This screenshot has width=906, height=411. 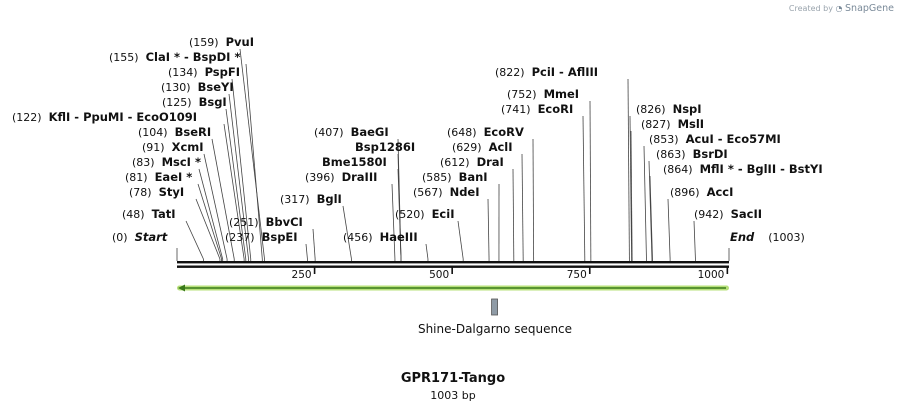 I want to click on enzyme-label: (251) BbvCI, so click(x=266, y=222).